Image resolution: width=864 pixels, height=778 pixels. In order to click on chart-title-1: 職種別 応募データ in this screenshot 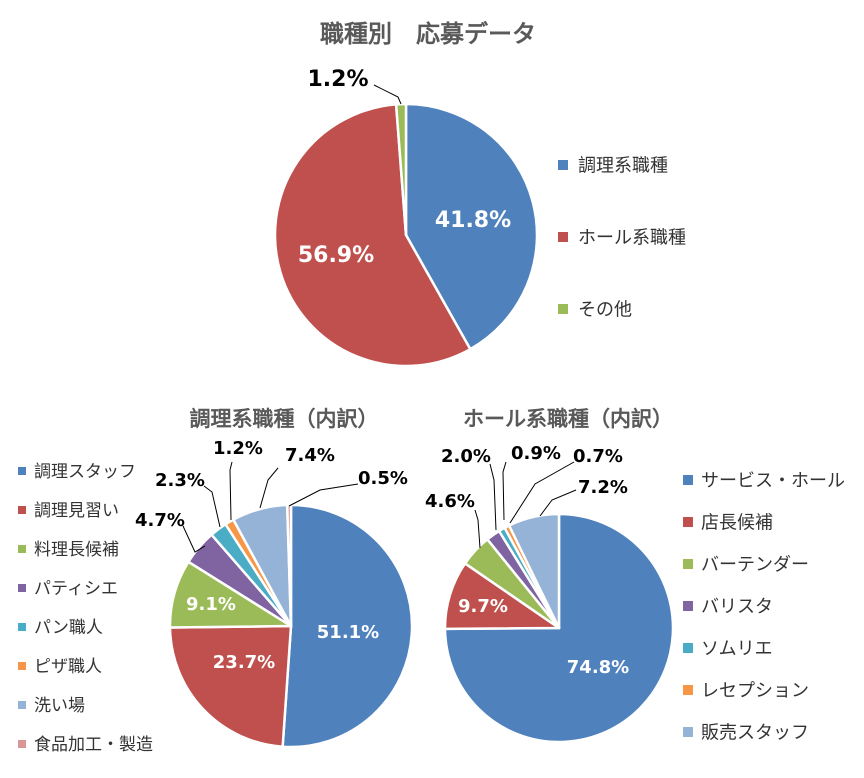, I will do `click(428, 34)`.